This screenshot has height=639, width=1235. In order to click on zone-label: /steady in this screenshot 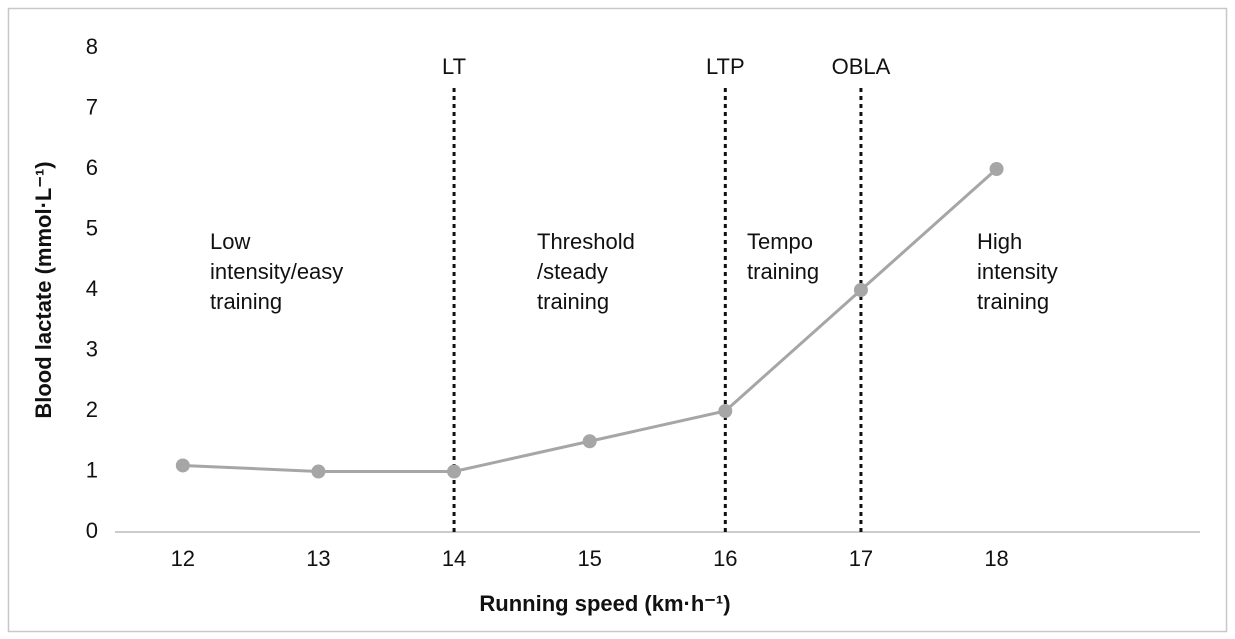, I will do `click(572, 271)`.